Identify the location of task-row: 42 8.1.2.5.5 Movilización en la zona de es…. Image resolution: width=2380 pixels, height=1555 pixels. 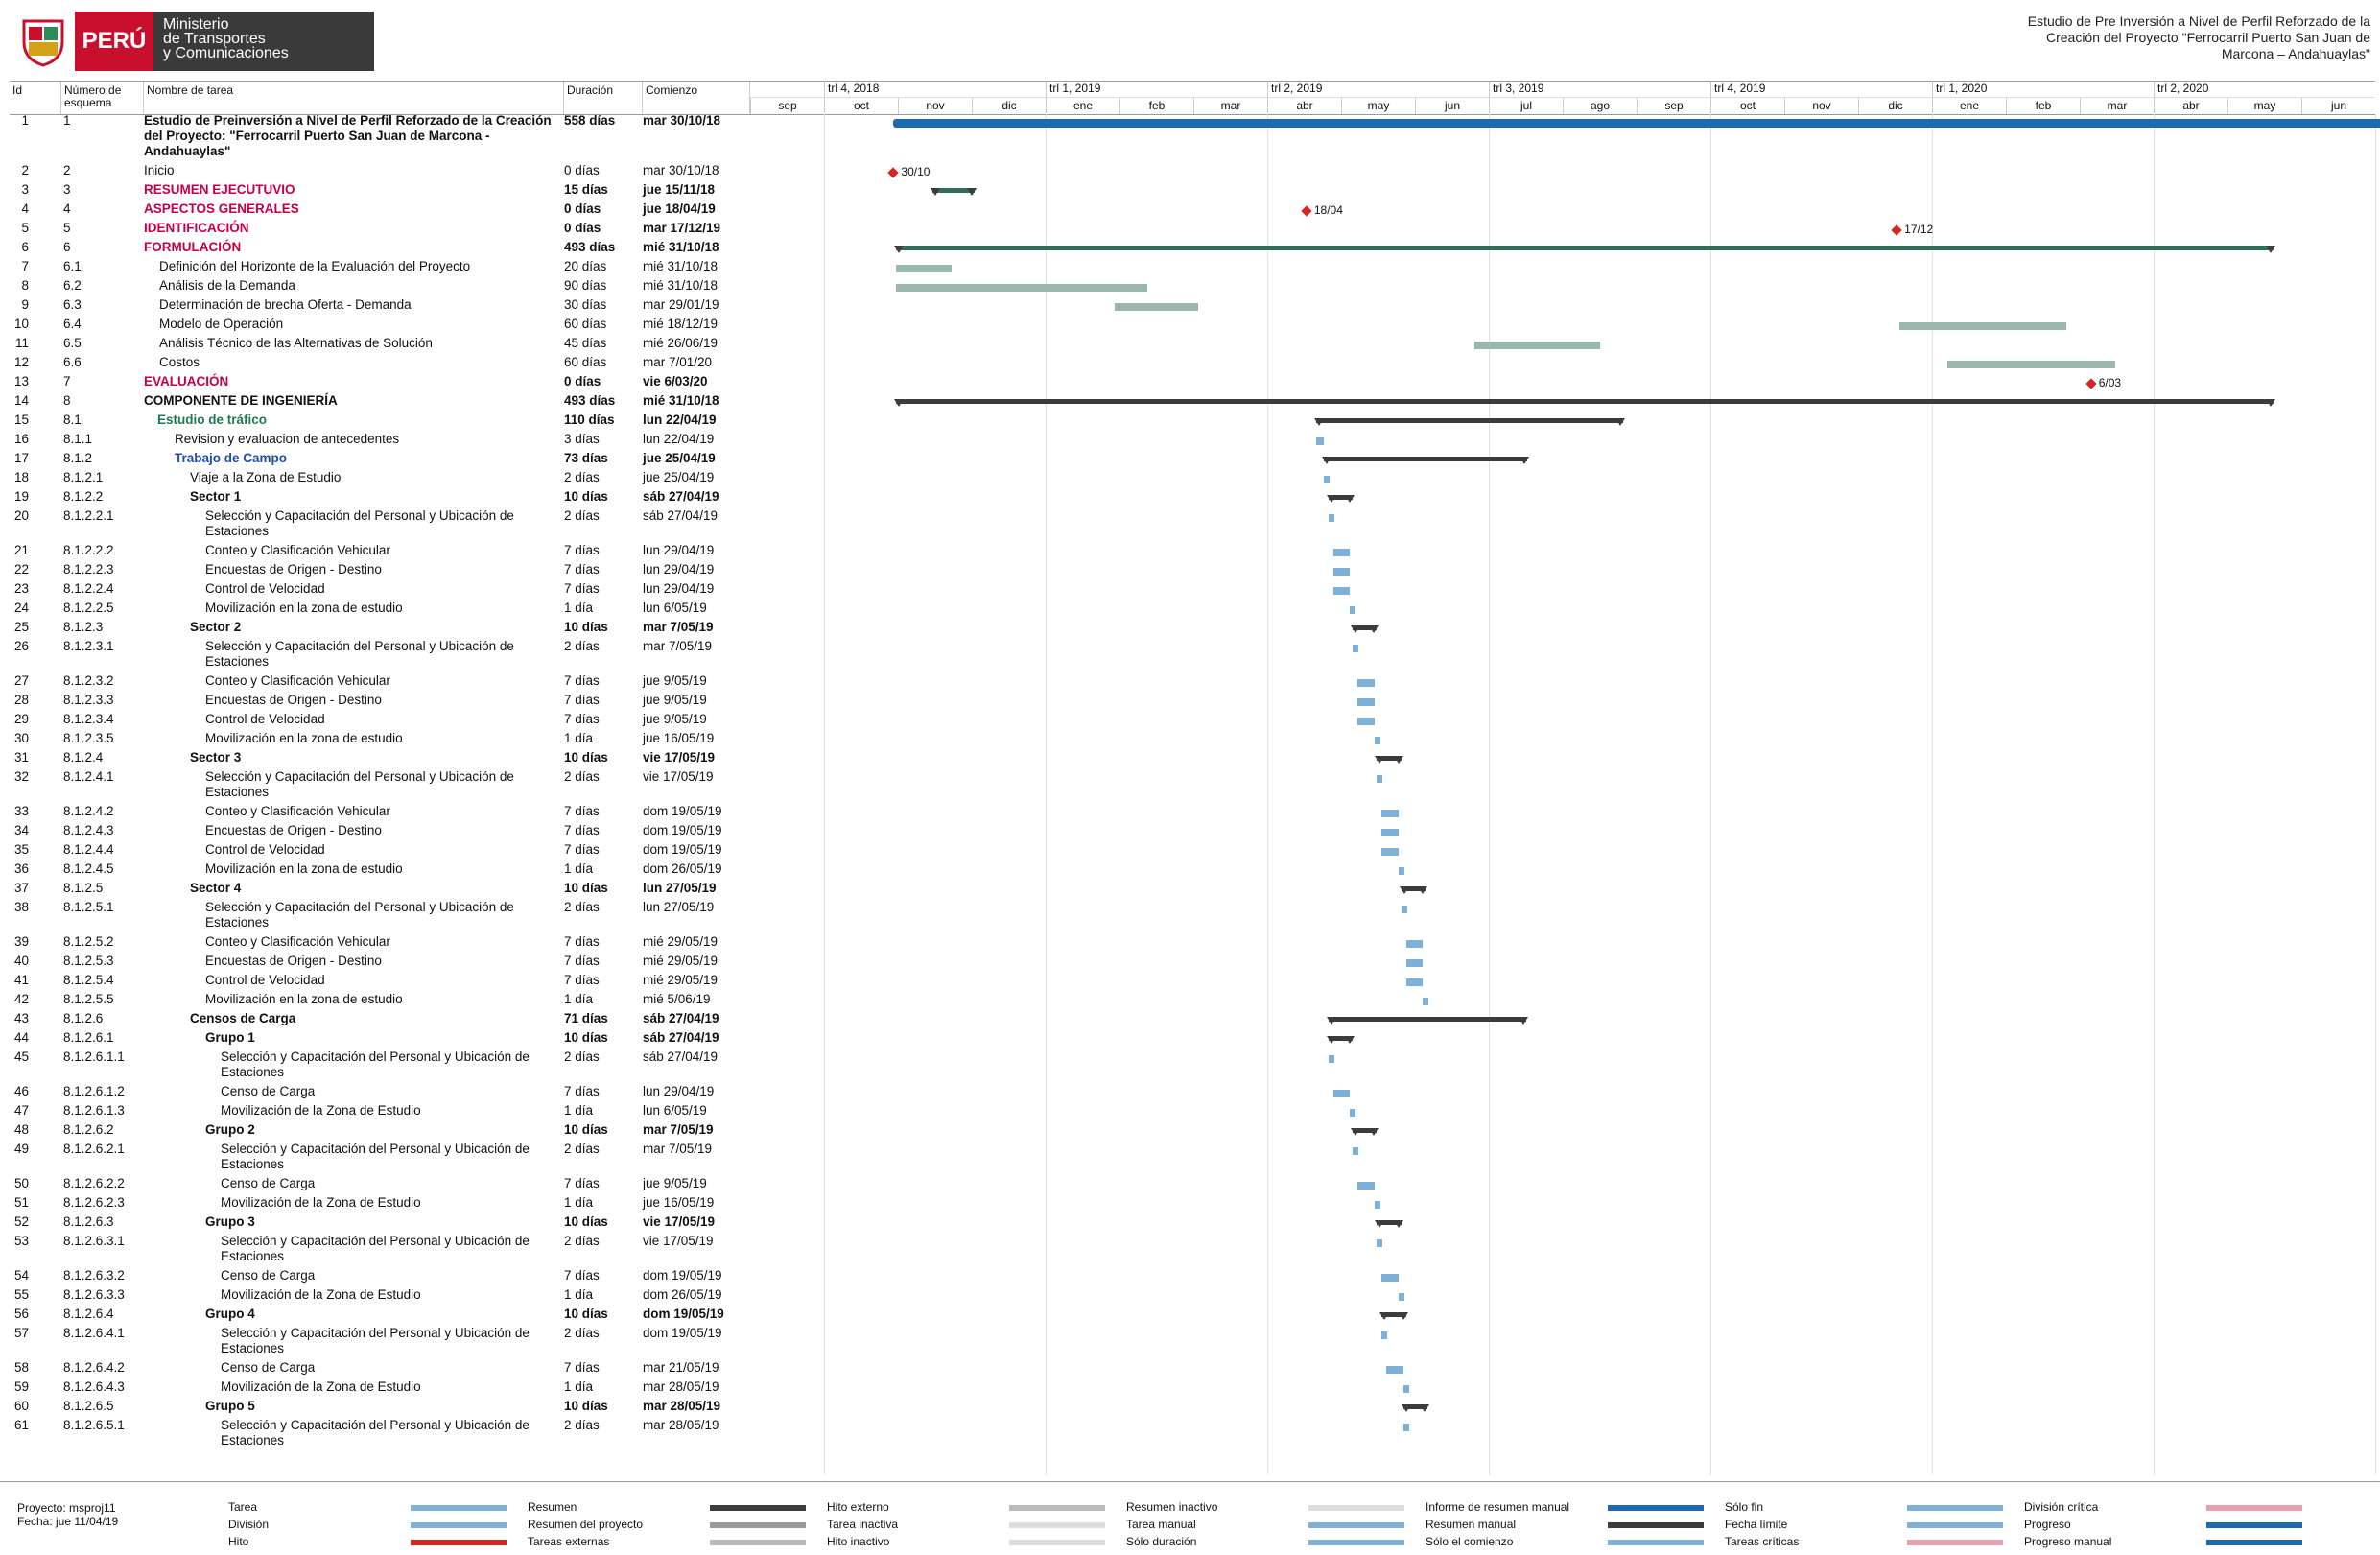
(380, 1001).